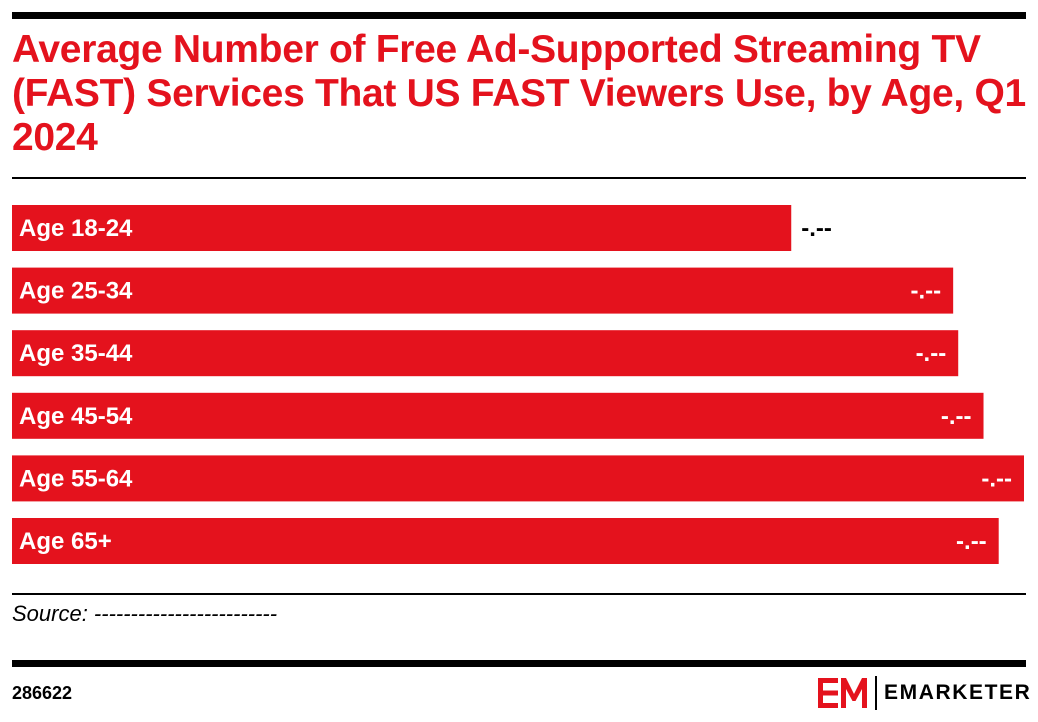 This screenshot has height=722, width=1038. Describe the element at coordinates (76, 478) in the screenshot. I see `category-label: Age 55-64` at that location.